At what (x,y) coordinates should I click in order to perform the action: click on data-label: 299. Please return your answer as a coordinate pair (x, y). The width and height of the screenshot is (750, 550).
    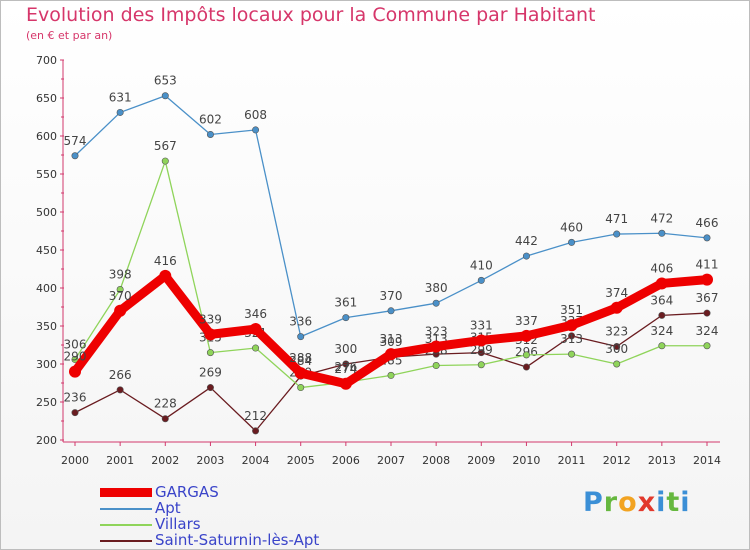
    Looking at the image, I should click on (481, 350).